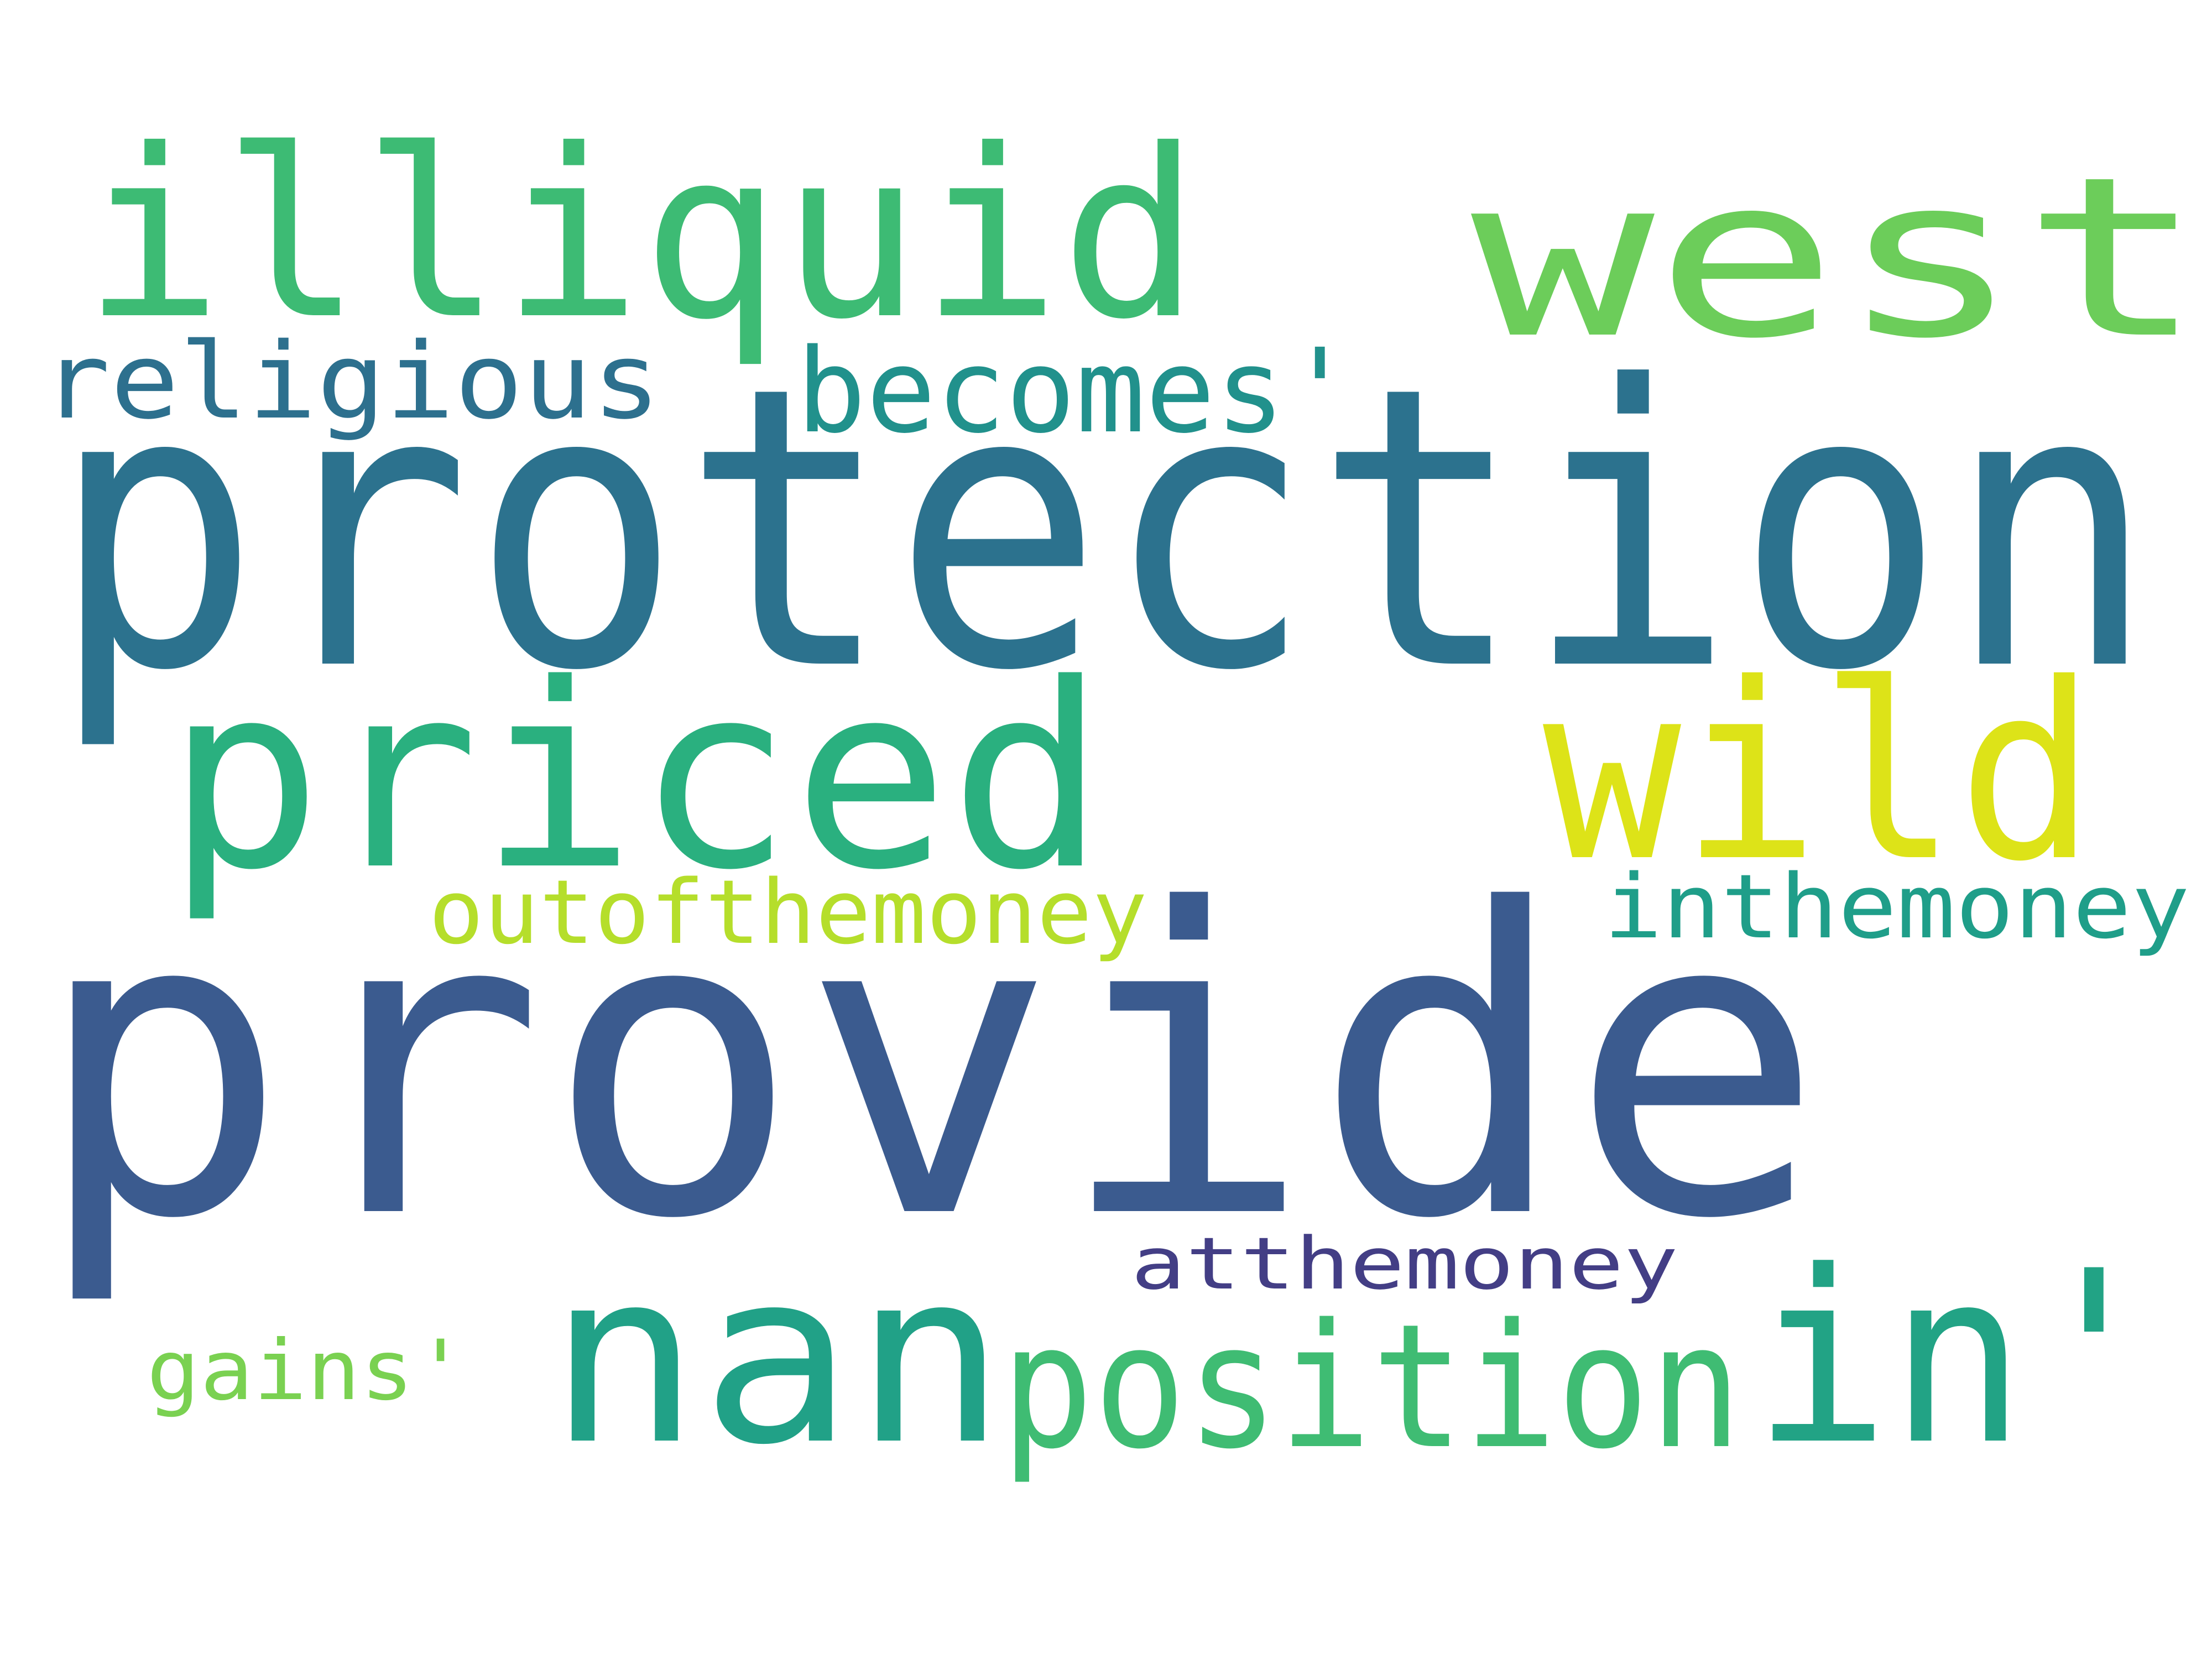 The height and width of the screenshot is (1659, 2212). What do you see at coordinates (636, 778) in the screenshot?
I see `word-priced: priced` at bounding box center [636, 778].